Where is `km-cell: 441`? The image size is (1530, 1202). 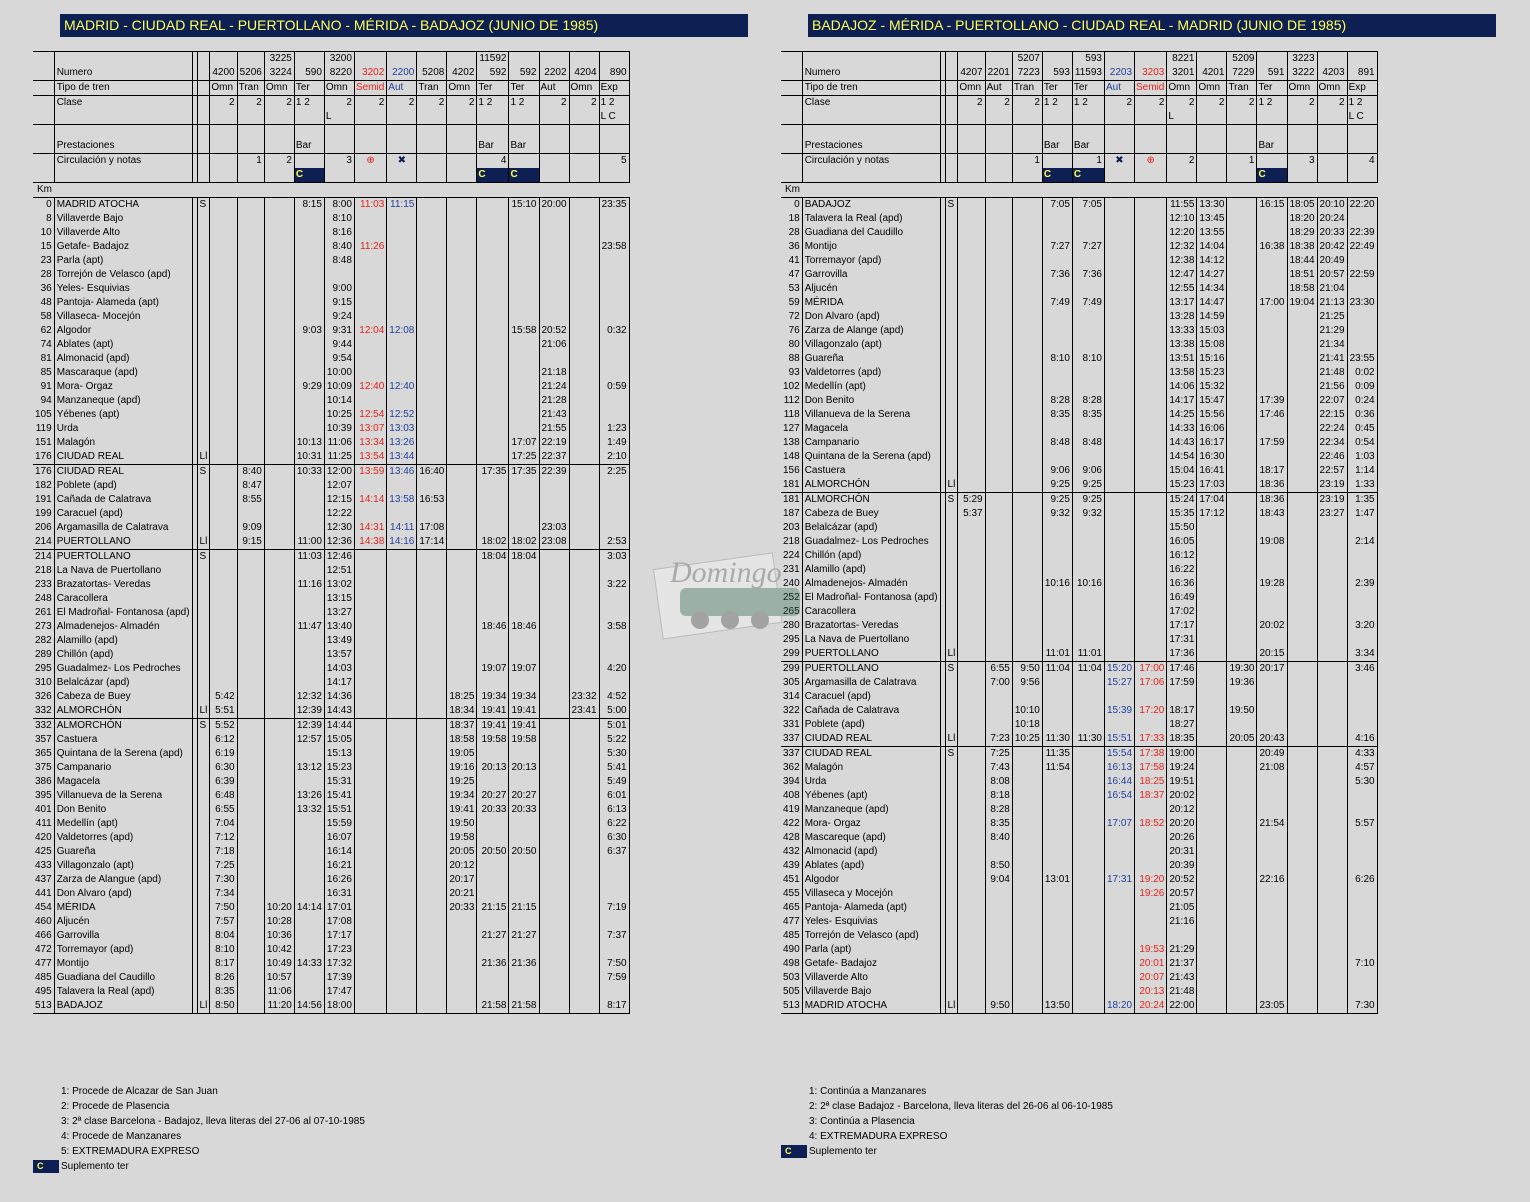 km-cell: 441 is located at coordinates (44, 893).